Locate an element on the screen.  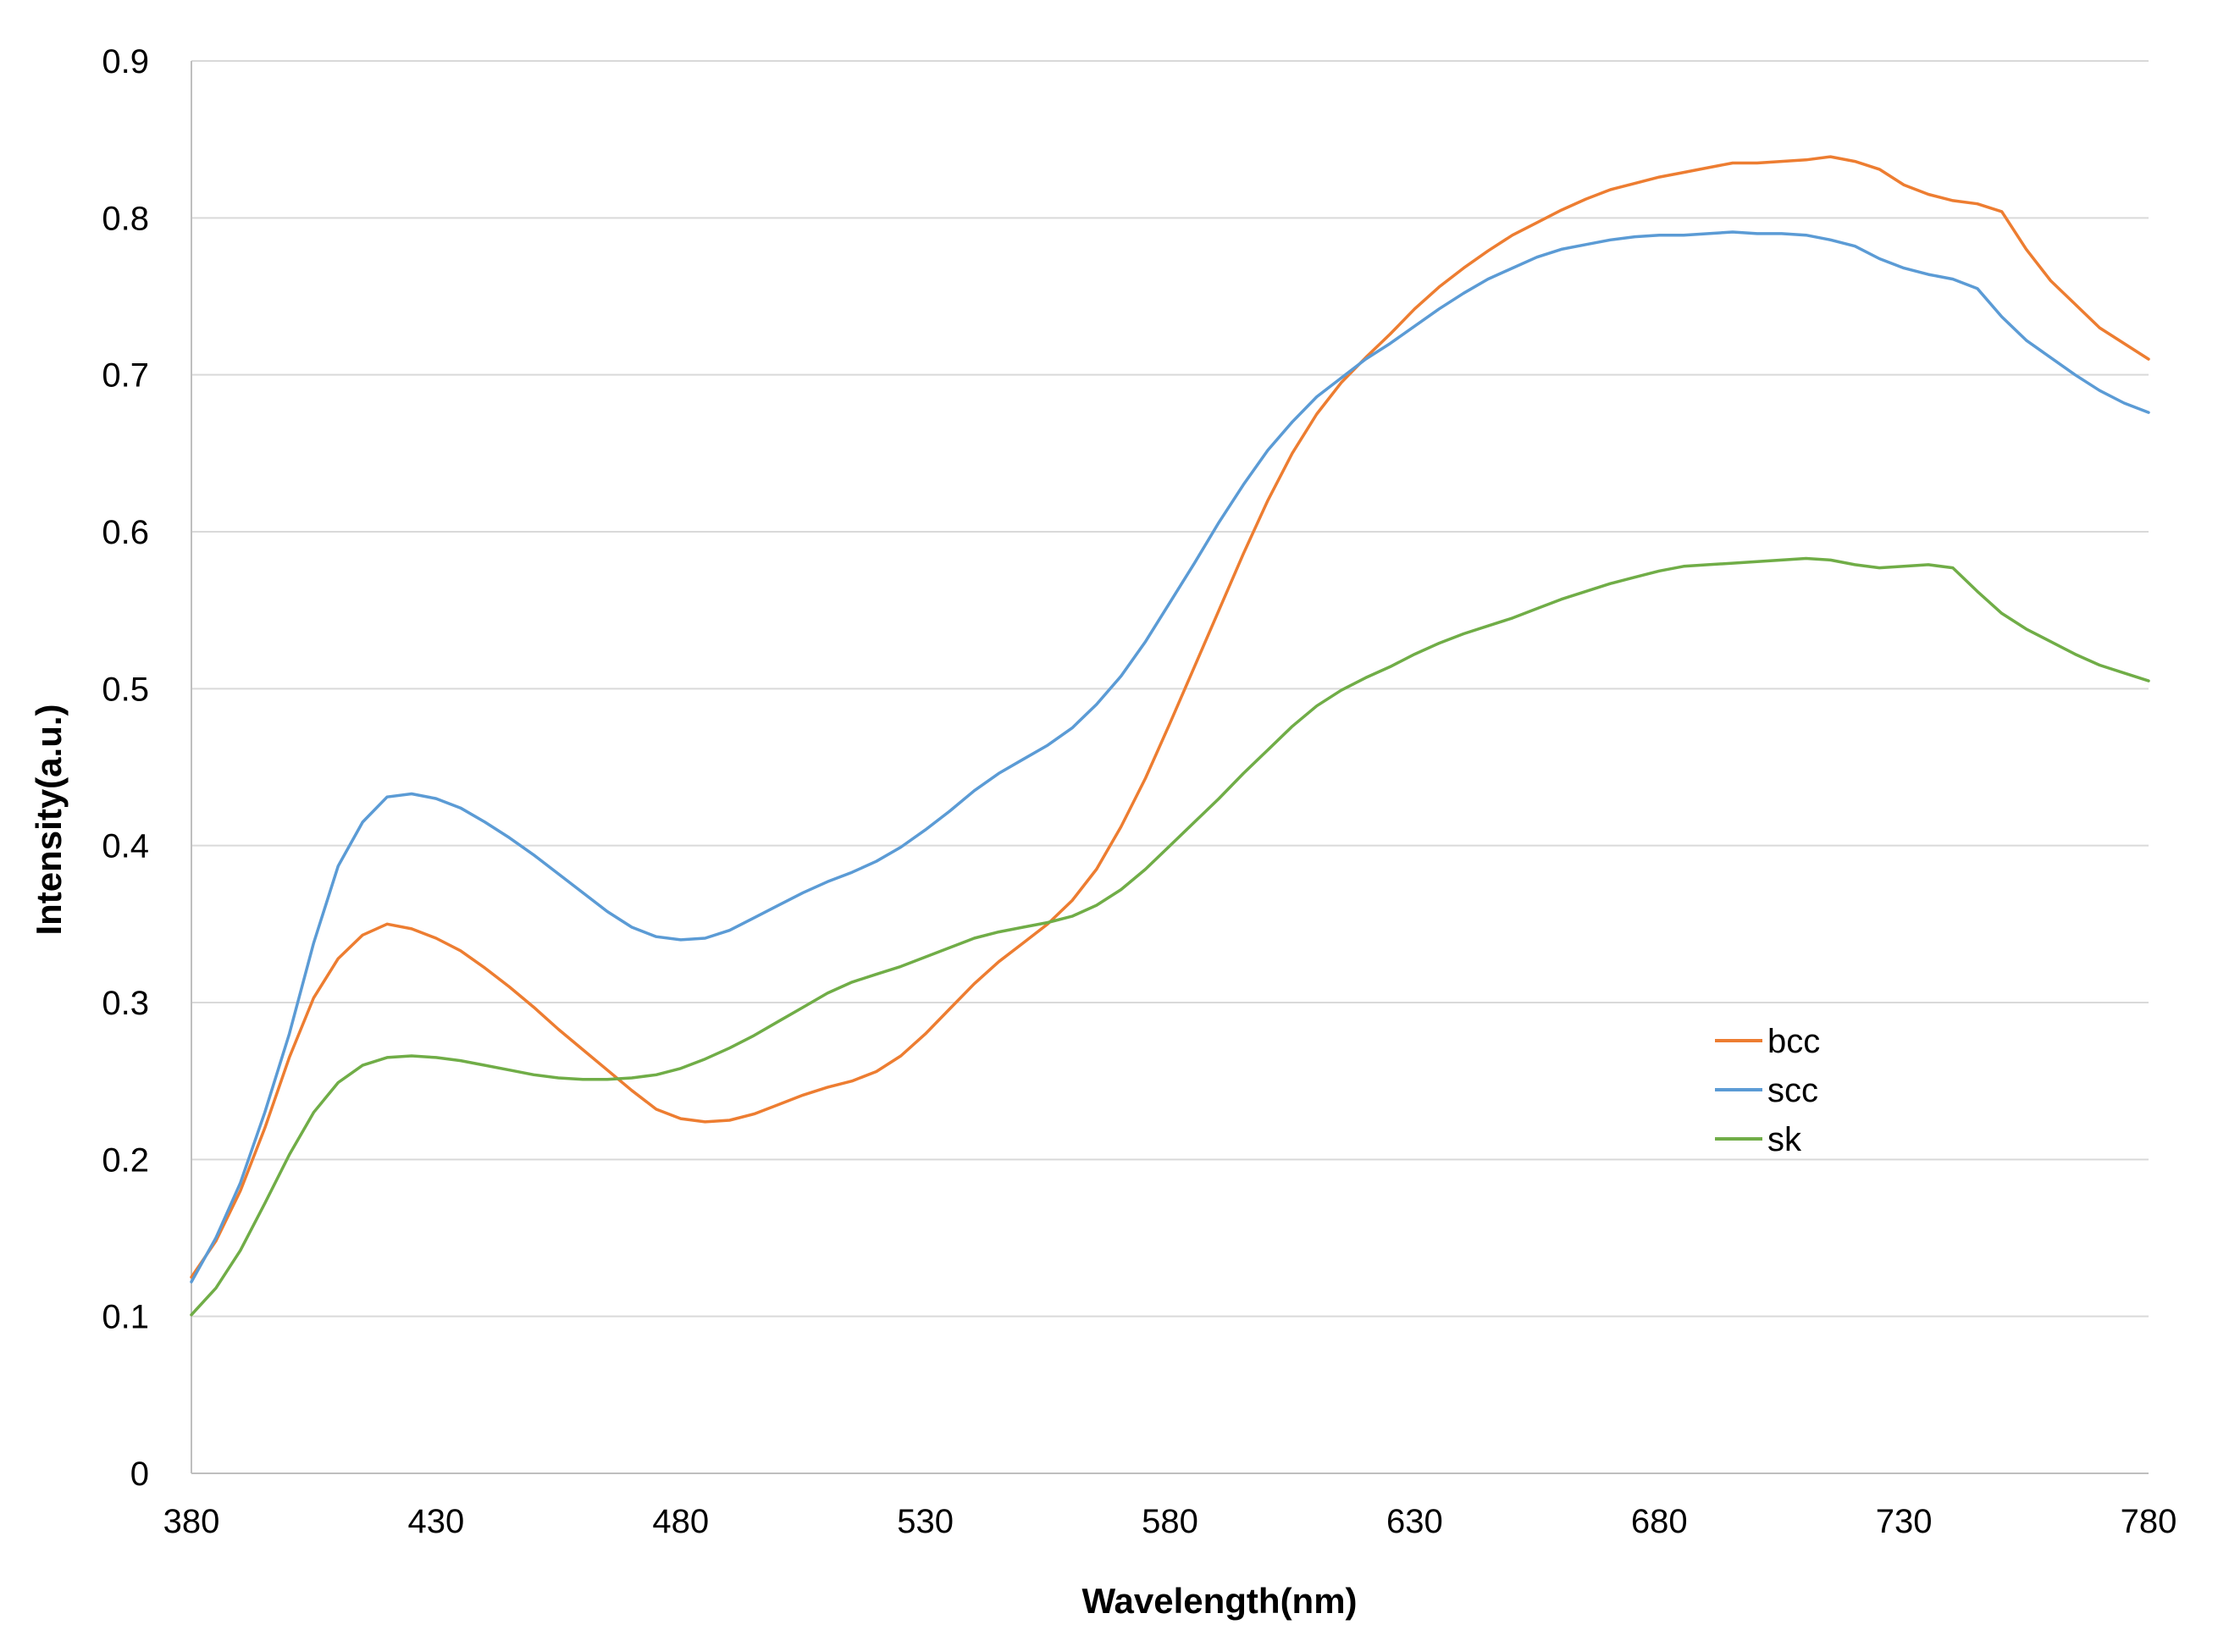
x-tick-label: 630 is located at coordinates (1414, 1521).